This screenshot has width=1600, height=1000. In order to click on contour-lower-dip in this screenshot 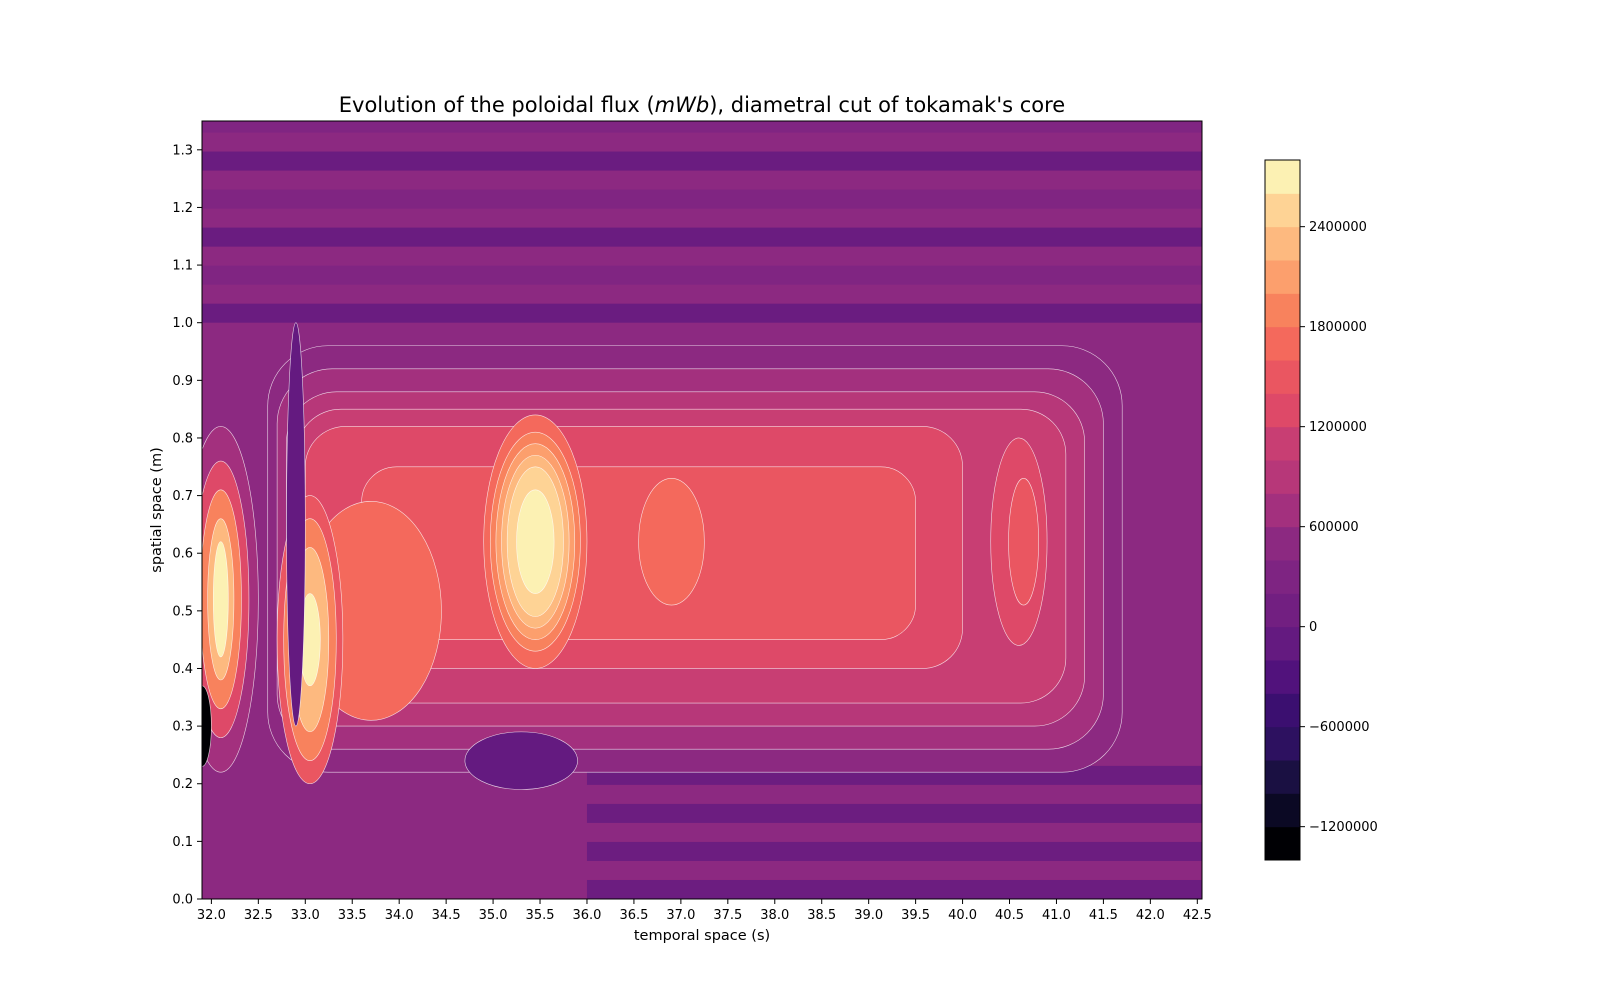, I will do `click(521, 760)`.